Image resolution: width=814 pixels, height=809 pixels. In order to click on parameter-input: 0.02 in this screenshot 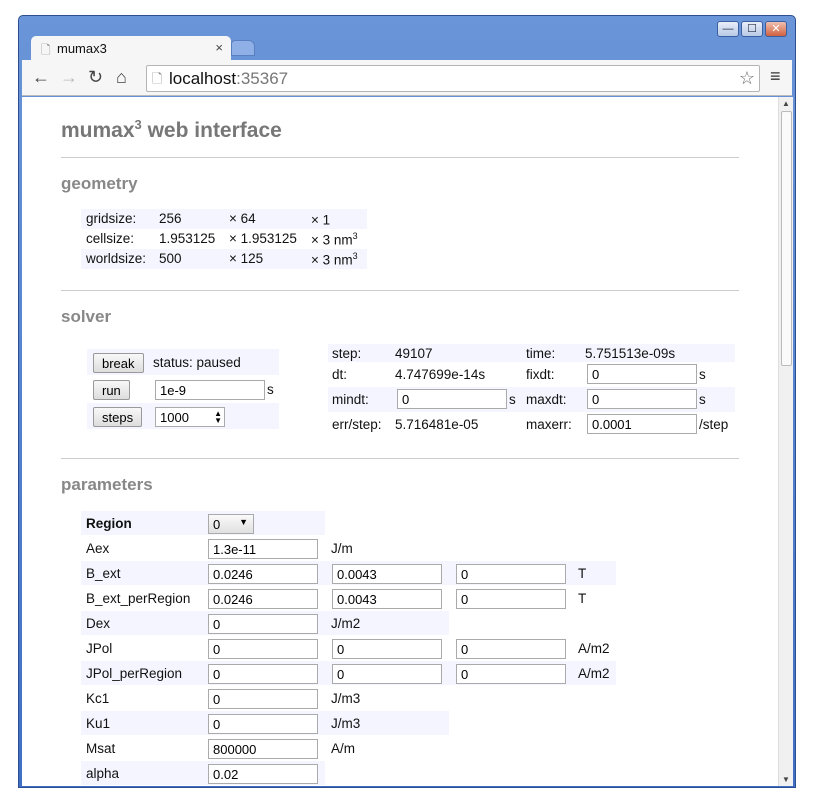, I will do `click(263, 774)`.